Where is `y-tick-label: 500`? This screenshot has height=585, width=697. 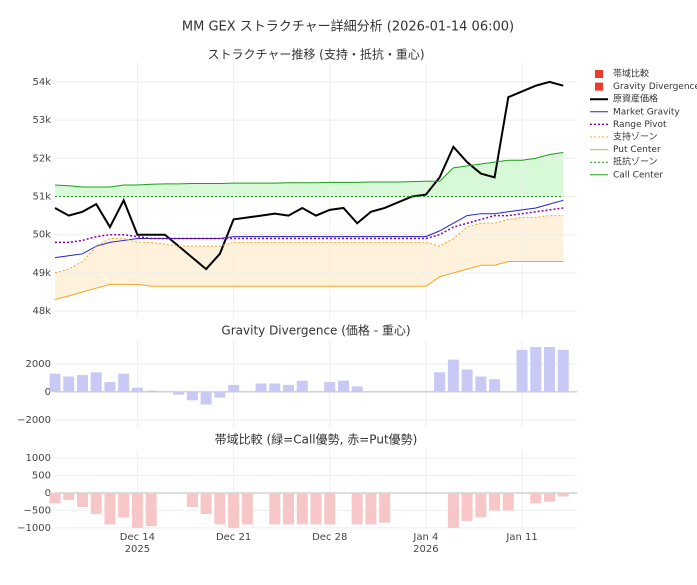
y-tick-label: 500 is located at coordinates (41, 476).